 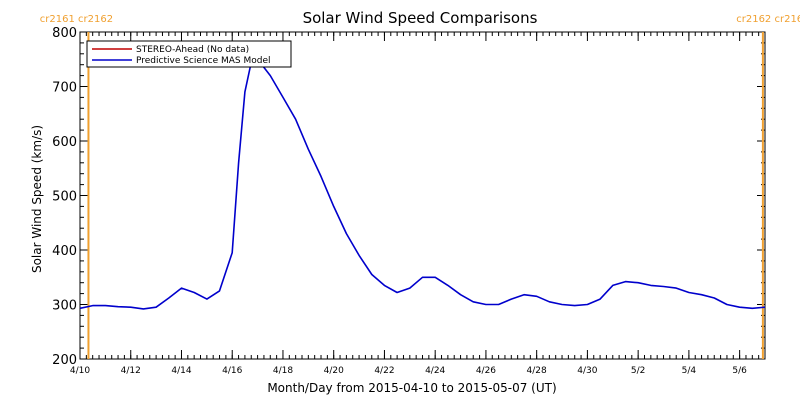 I want to click on y-tick-label: 600, so click(x=64, y=142).